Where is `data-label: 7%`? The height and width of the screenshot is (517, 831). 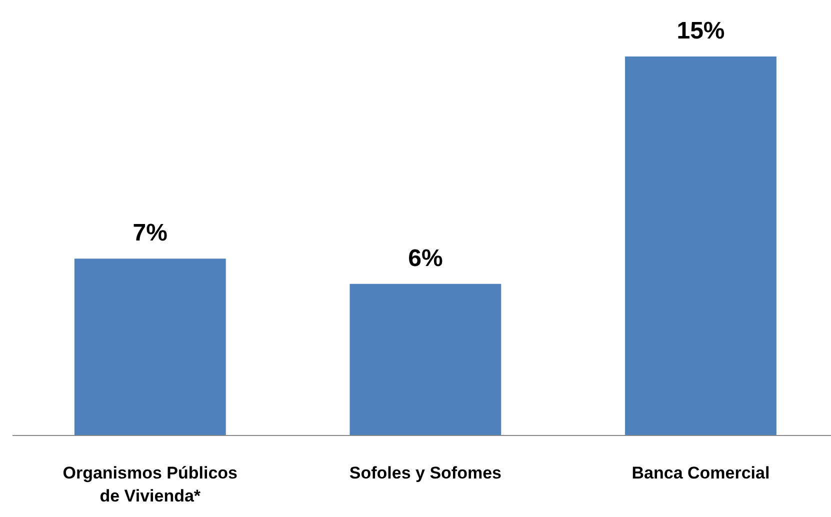 data-label: 7% is located at coordinates (150, 233).